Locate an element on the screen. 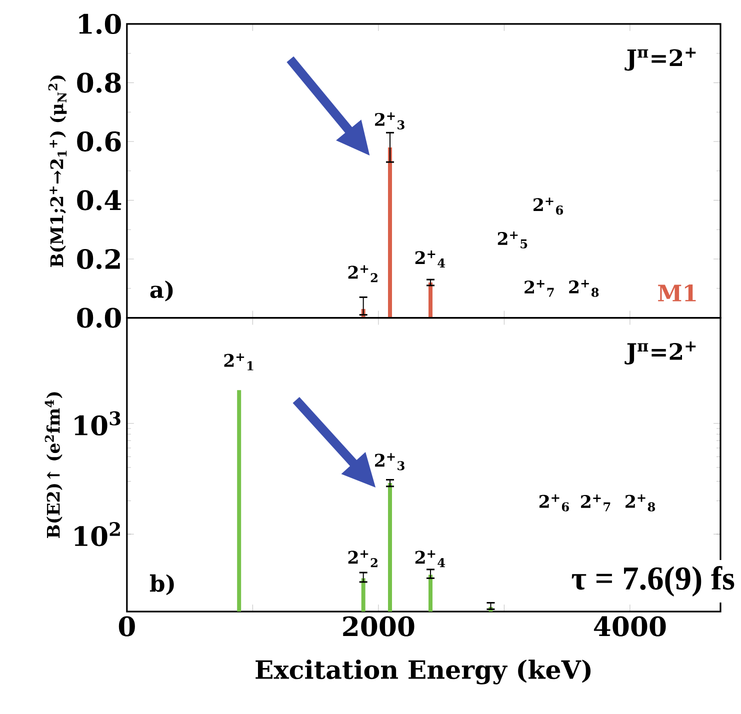  annotation: 2$^{+}$1 is located at coordinates (239, 361).